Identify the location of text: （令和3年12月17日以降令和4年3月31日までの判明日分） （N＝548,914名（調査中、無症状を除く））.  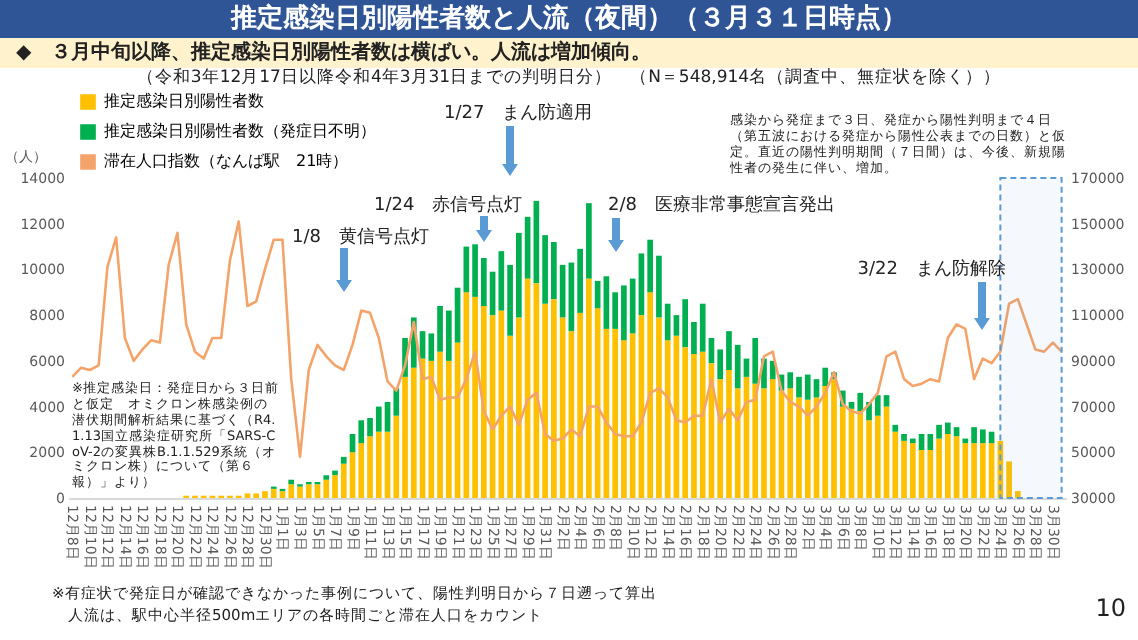
(569, 78).